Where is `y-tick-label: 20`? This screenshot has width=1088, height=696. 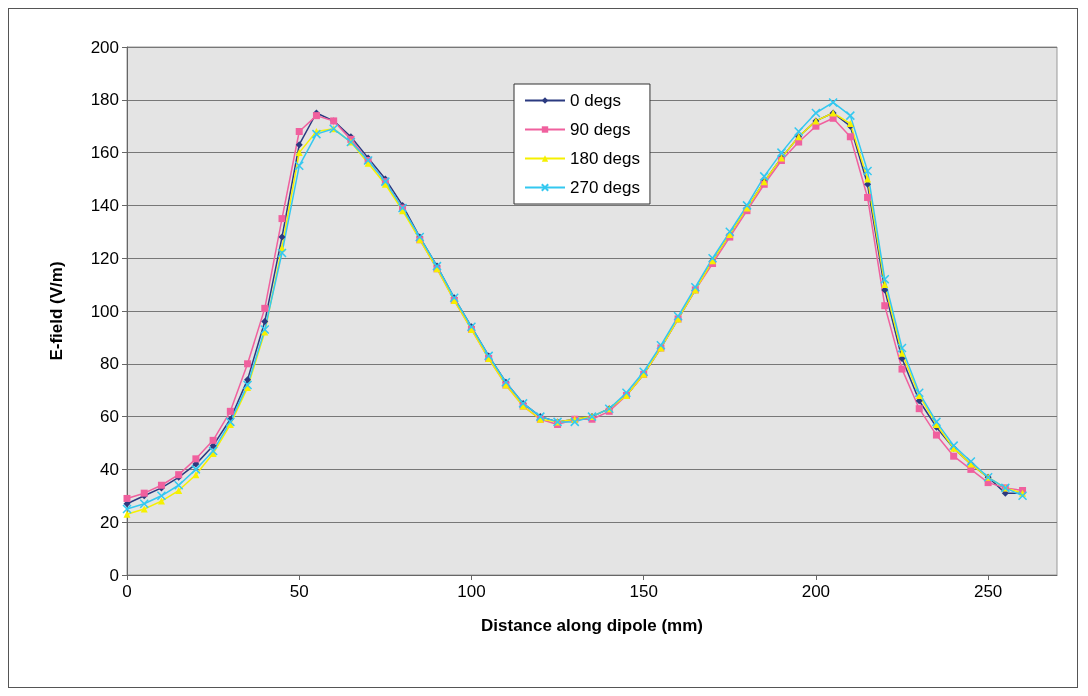
y-tick-label: 20 is located at coordinates (109, 522).